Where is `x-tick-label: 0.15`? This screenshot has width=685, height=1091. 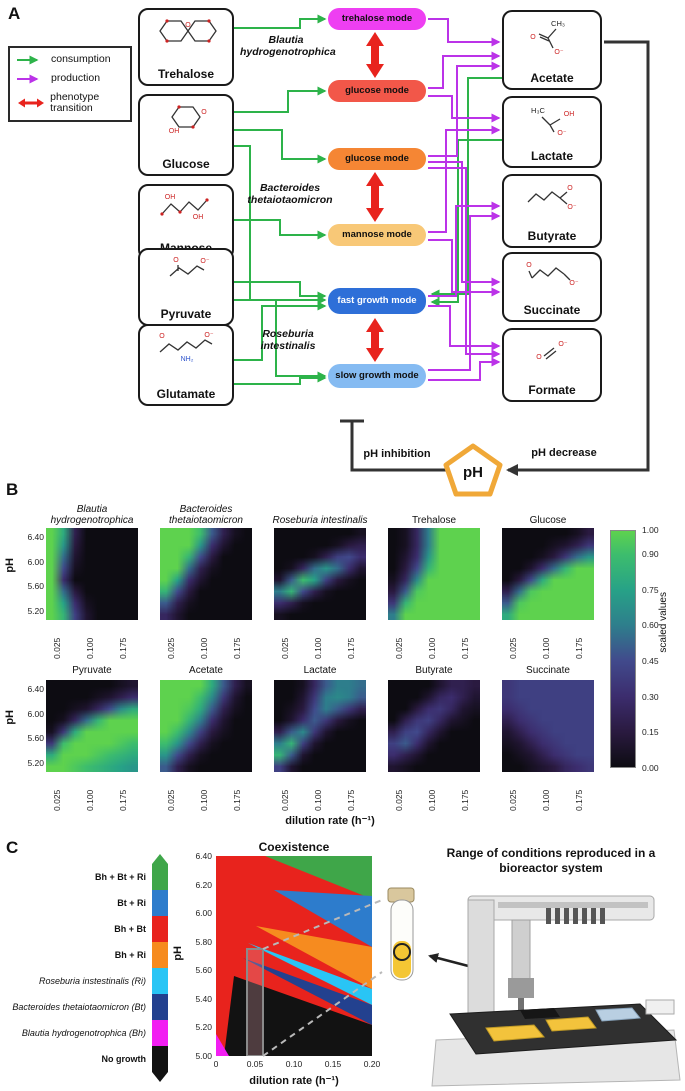
x-tick-label: 0.15 is located at coordinates (333, 1064).